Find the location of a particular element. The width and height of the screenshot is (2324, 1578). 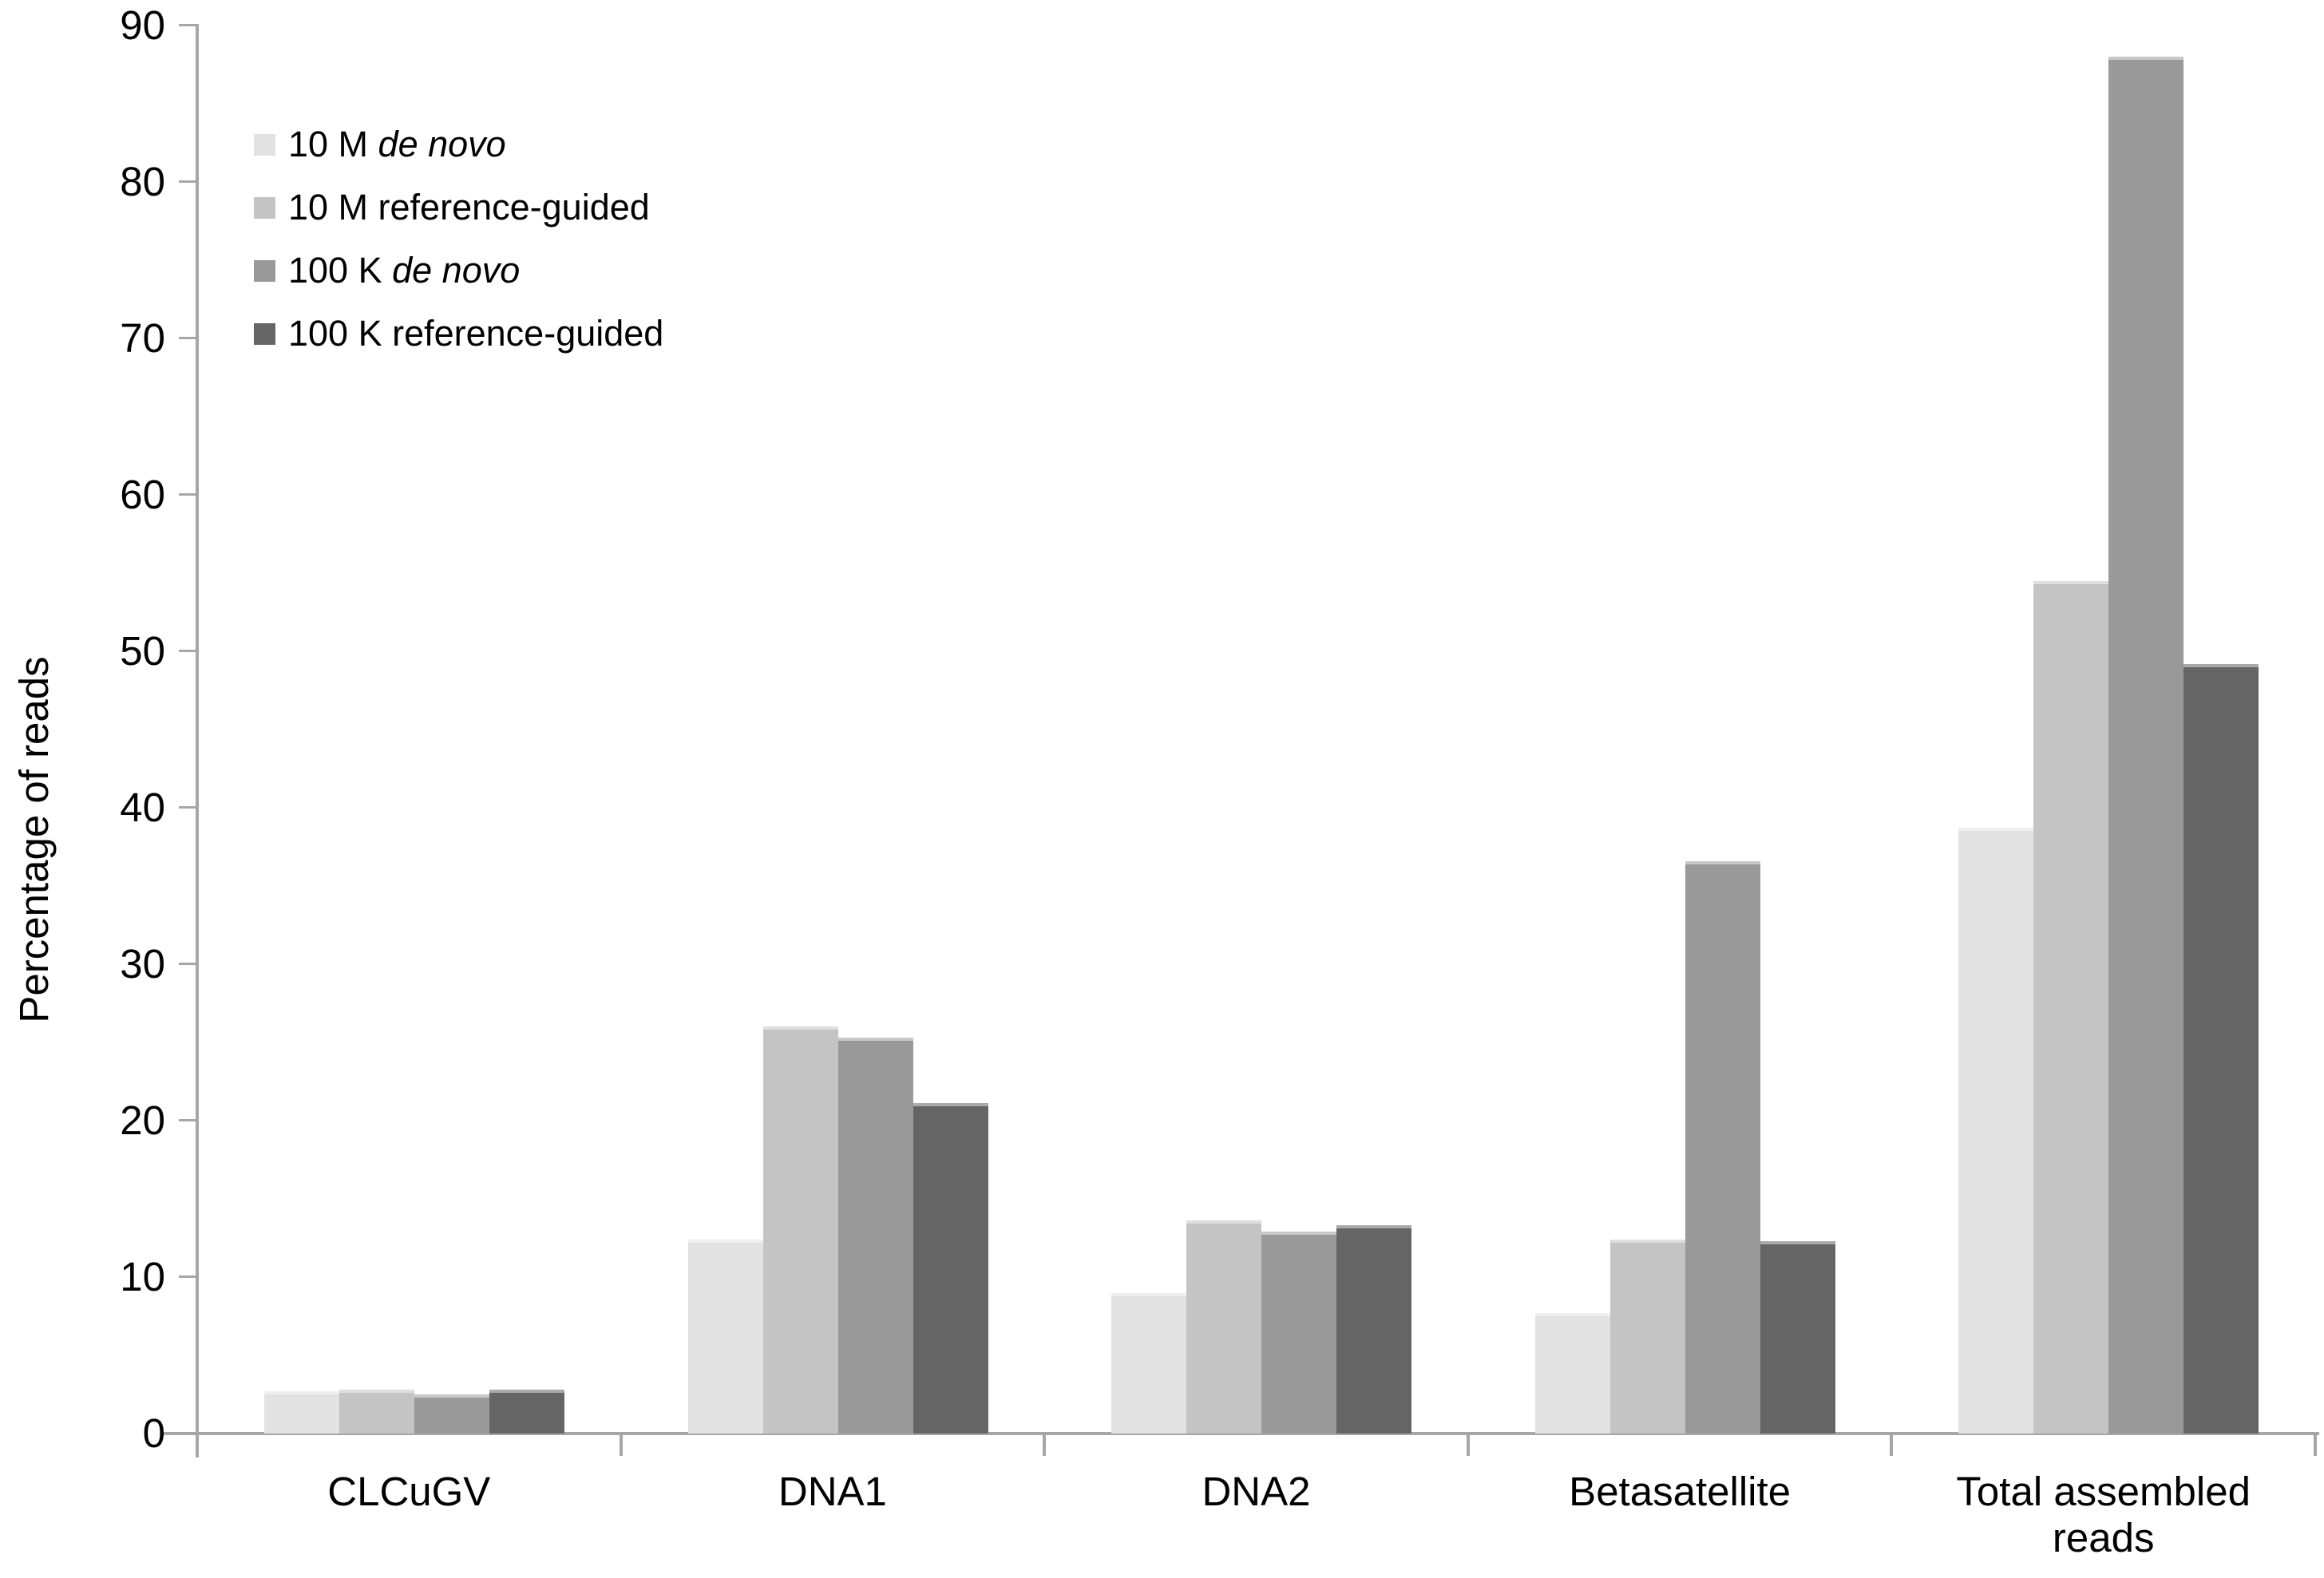

legend-label: 100 K de novo is located at coordinates (404, 270).